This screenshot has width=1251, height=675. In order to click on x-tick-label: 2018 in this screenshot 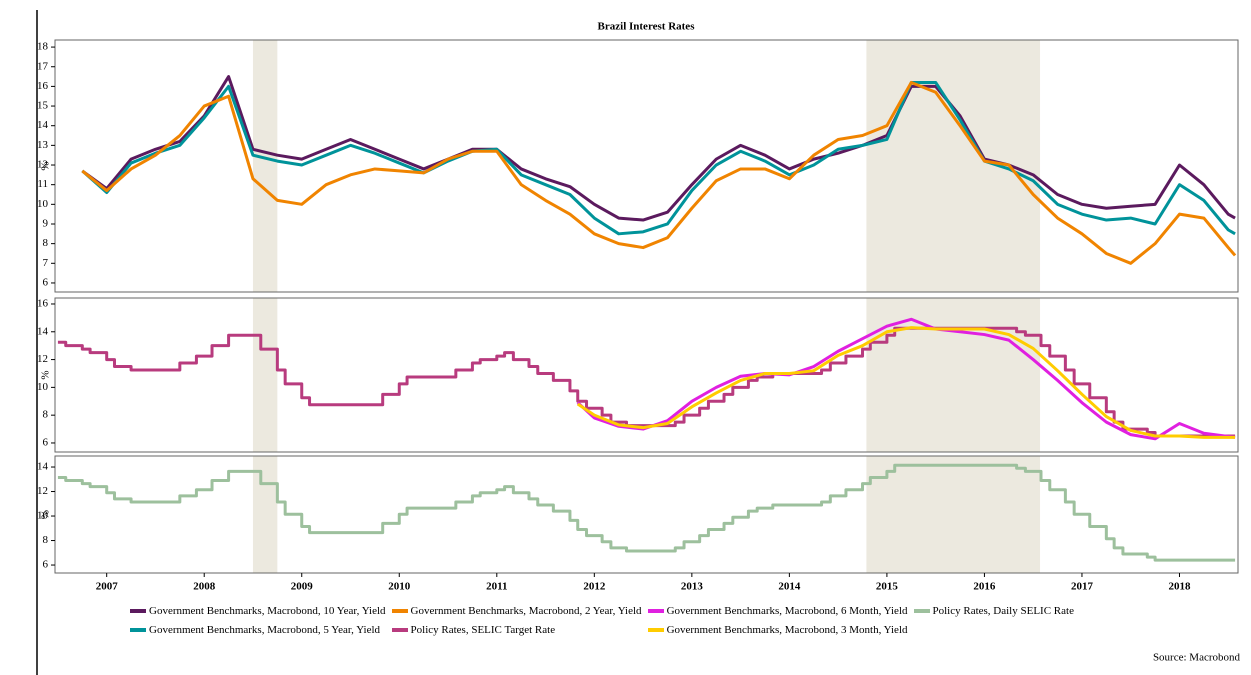, I will do `click(1179, 587)`.